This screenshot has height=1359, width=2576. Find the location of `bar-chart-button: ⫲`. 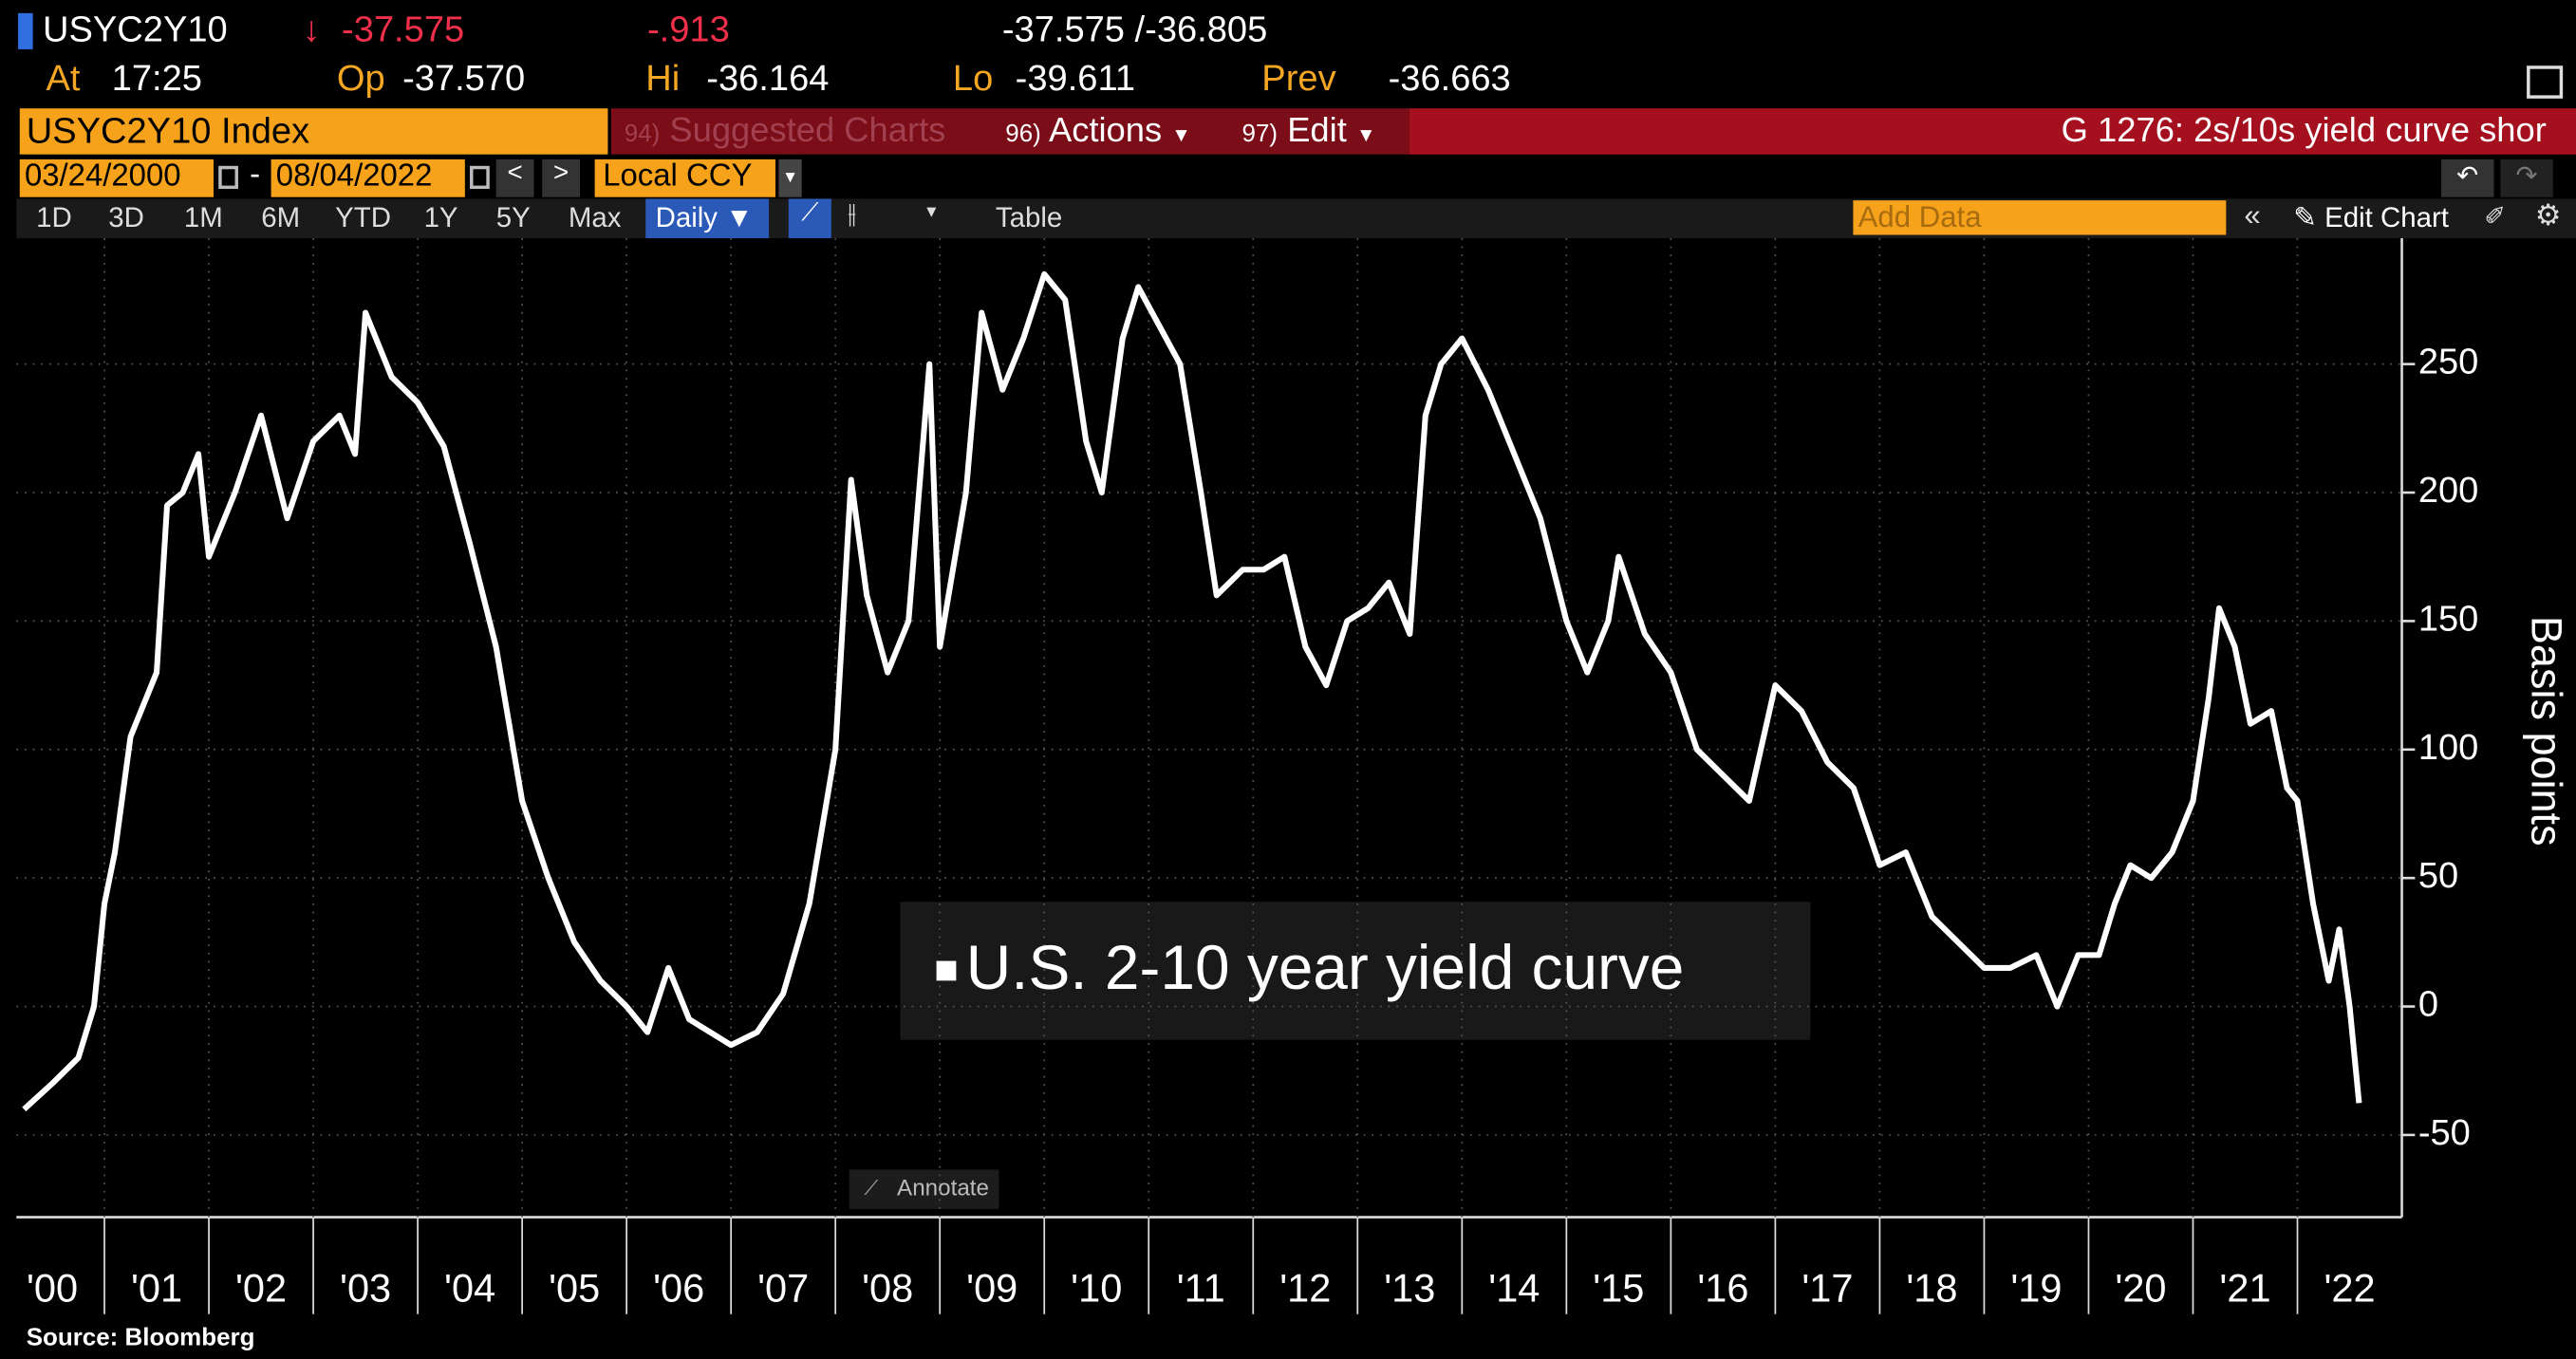

bar-chart-button: ⫲ is located at coordinates (852, 214).